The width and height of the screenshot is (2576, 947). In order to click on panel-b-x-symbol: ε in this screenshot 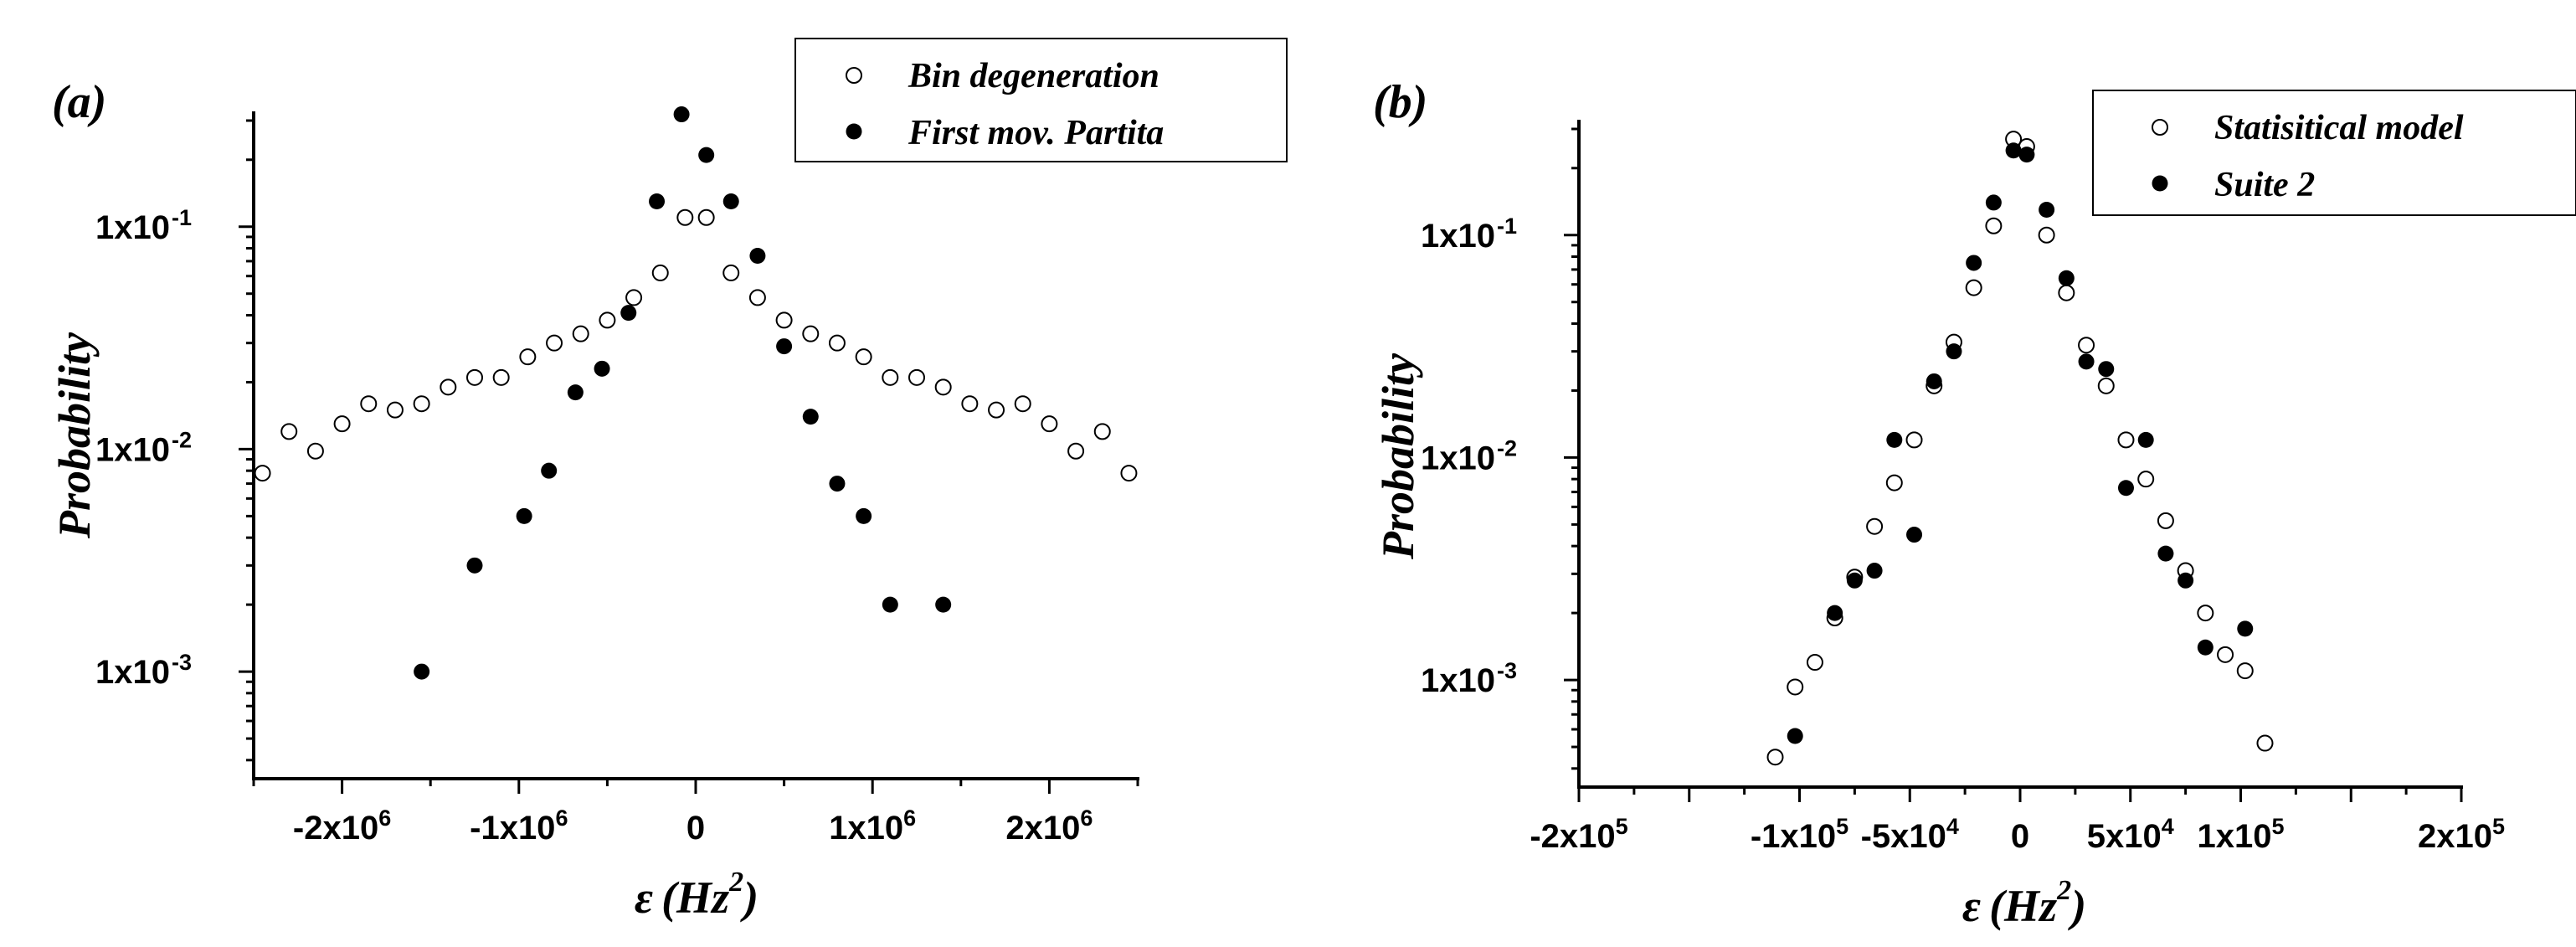, I will do `click(1972, 906)`.